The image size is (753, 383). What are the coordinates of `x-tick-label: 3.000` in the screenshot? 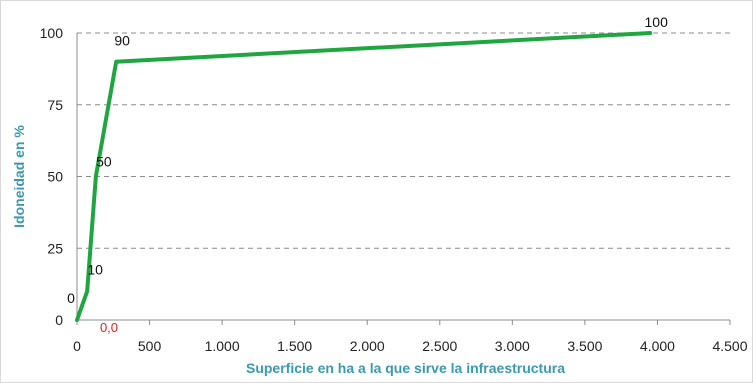 It's located at (512, 346).